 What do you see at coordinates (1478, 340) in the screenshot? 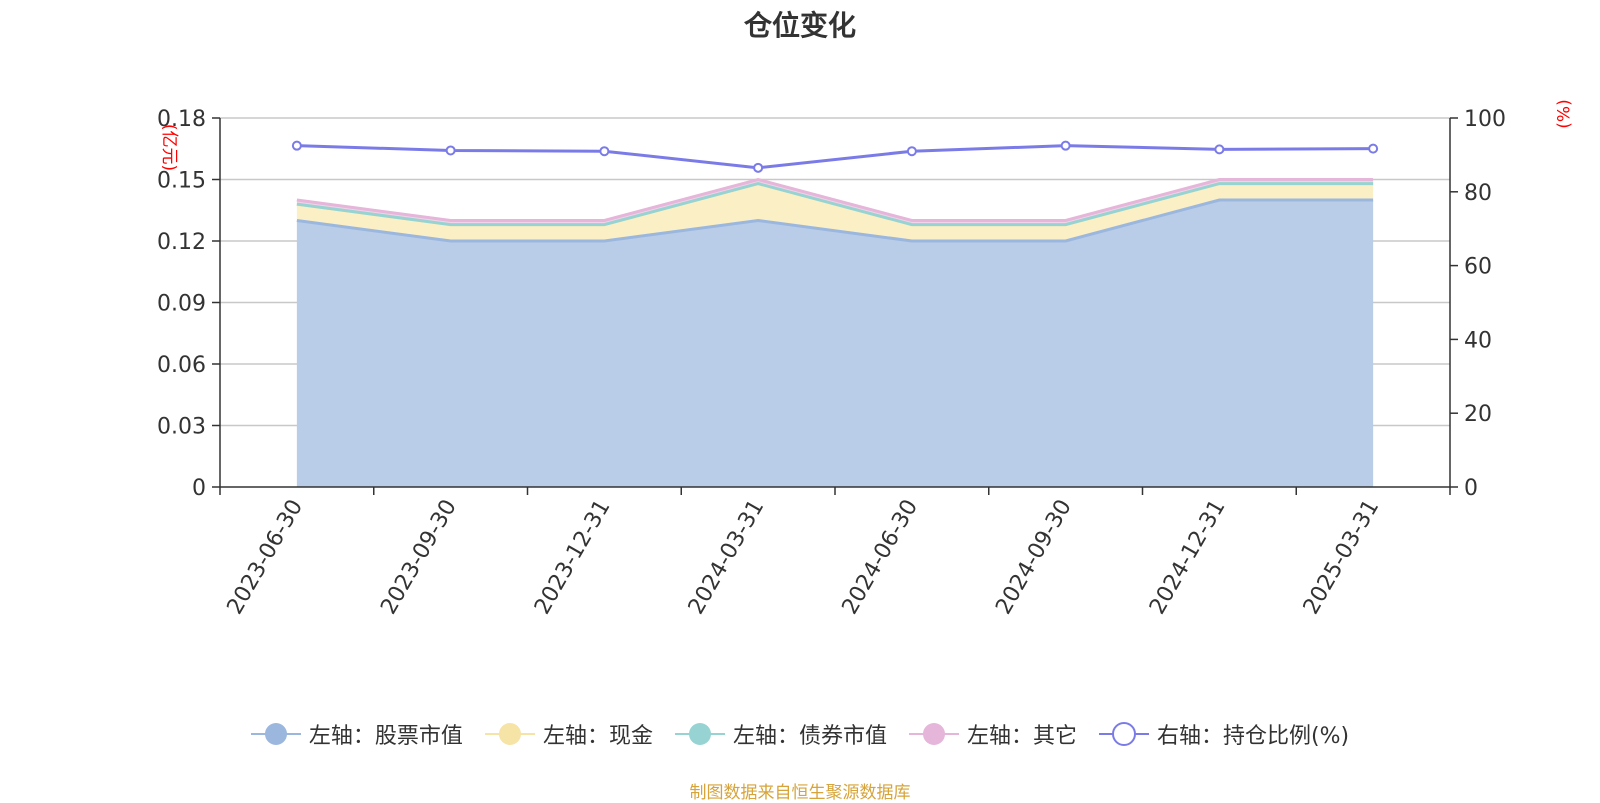
I see `right-axis-tick-label: 40` at bounding box center [1478, 340].